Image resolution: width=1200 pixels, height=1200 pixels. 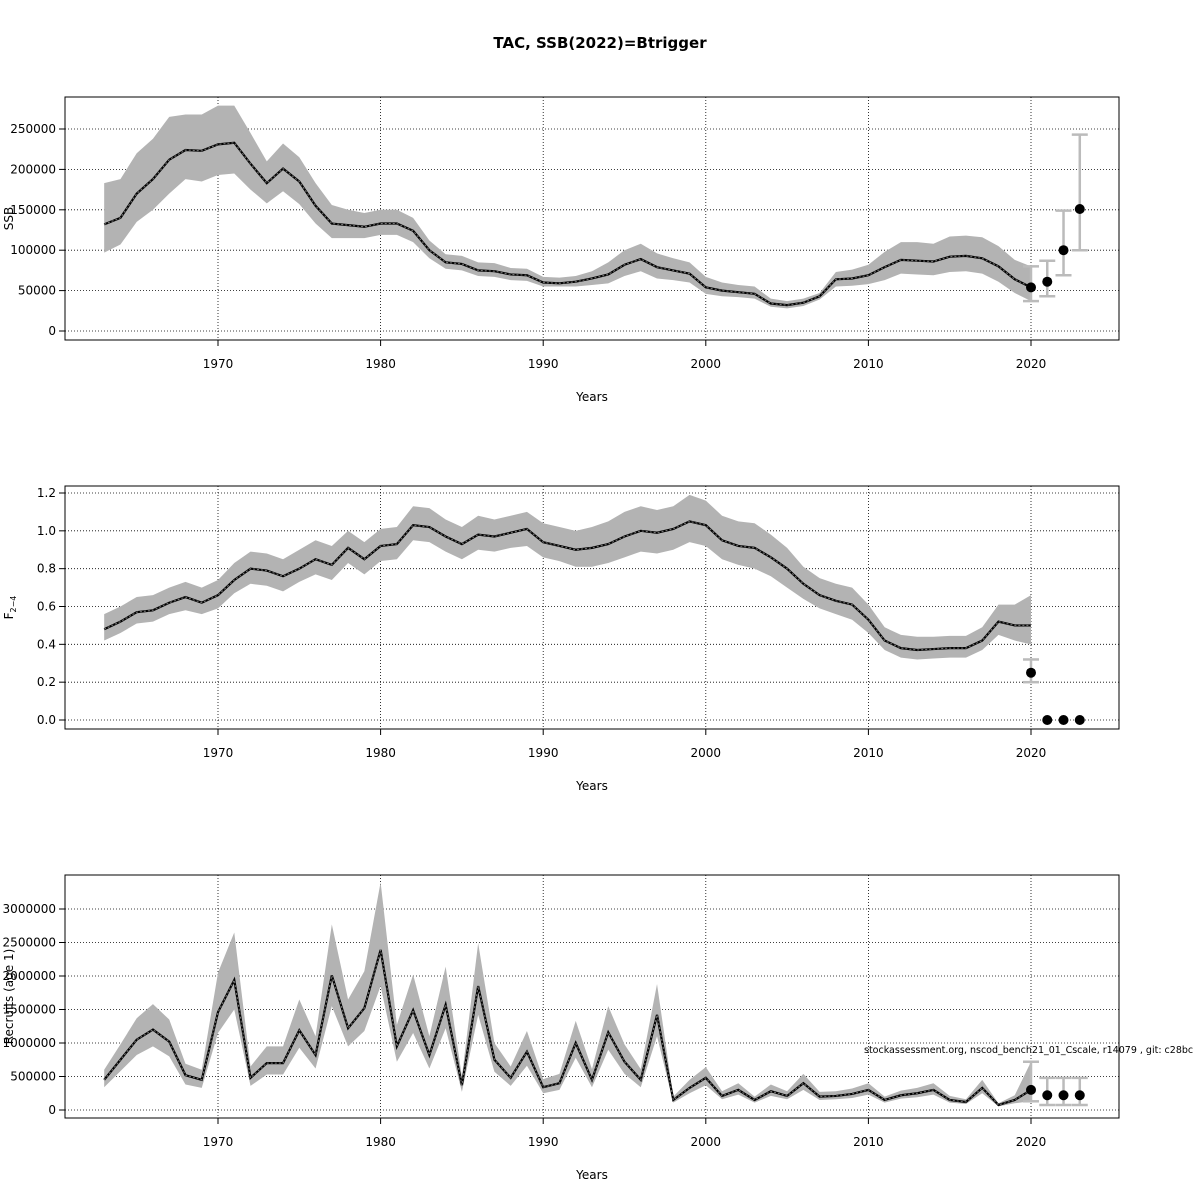 What do you see at coordinates (46, 682) in the screenshot?
I see `y-tick-label: 0.2` at bounding box center [46, 682].